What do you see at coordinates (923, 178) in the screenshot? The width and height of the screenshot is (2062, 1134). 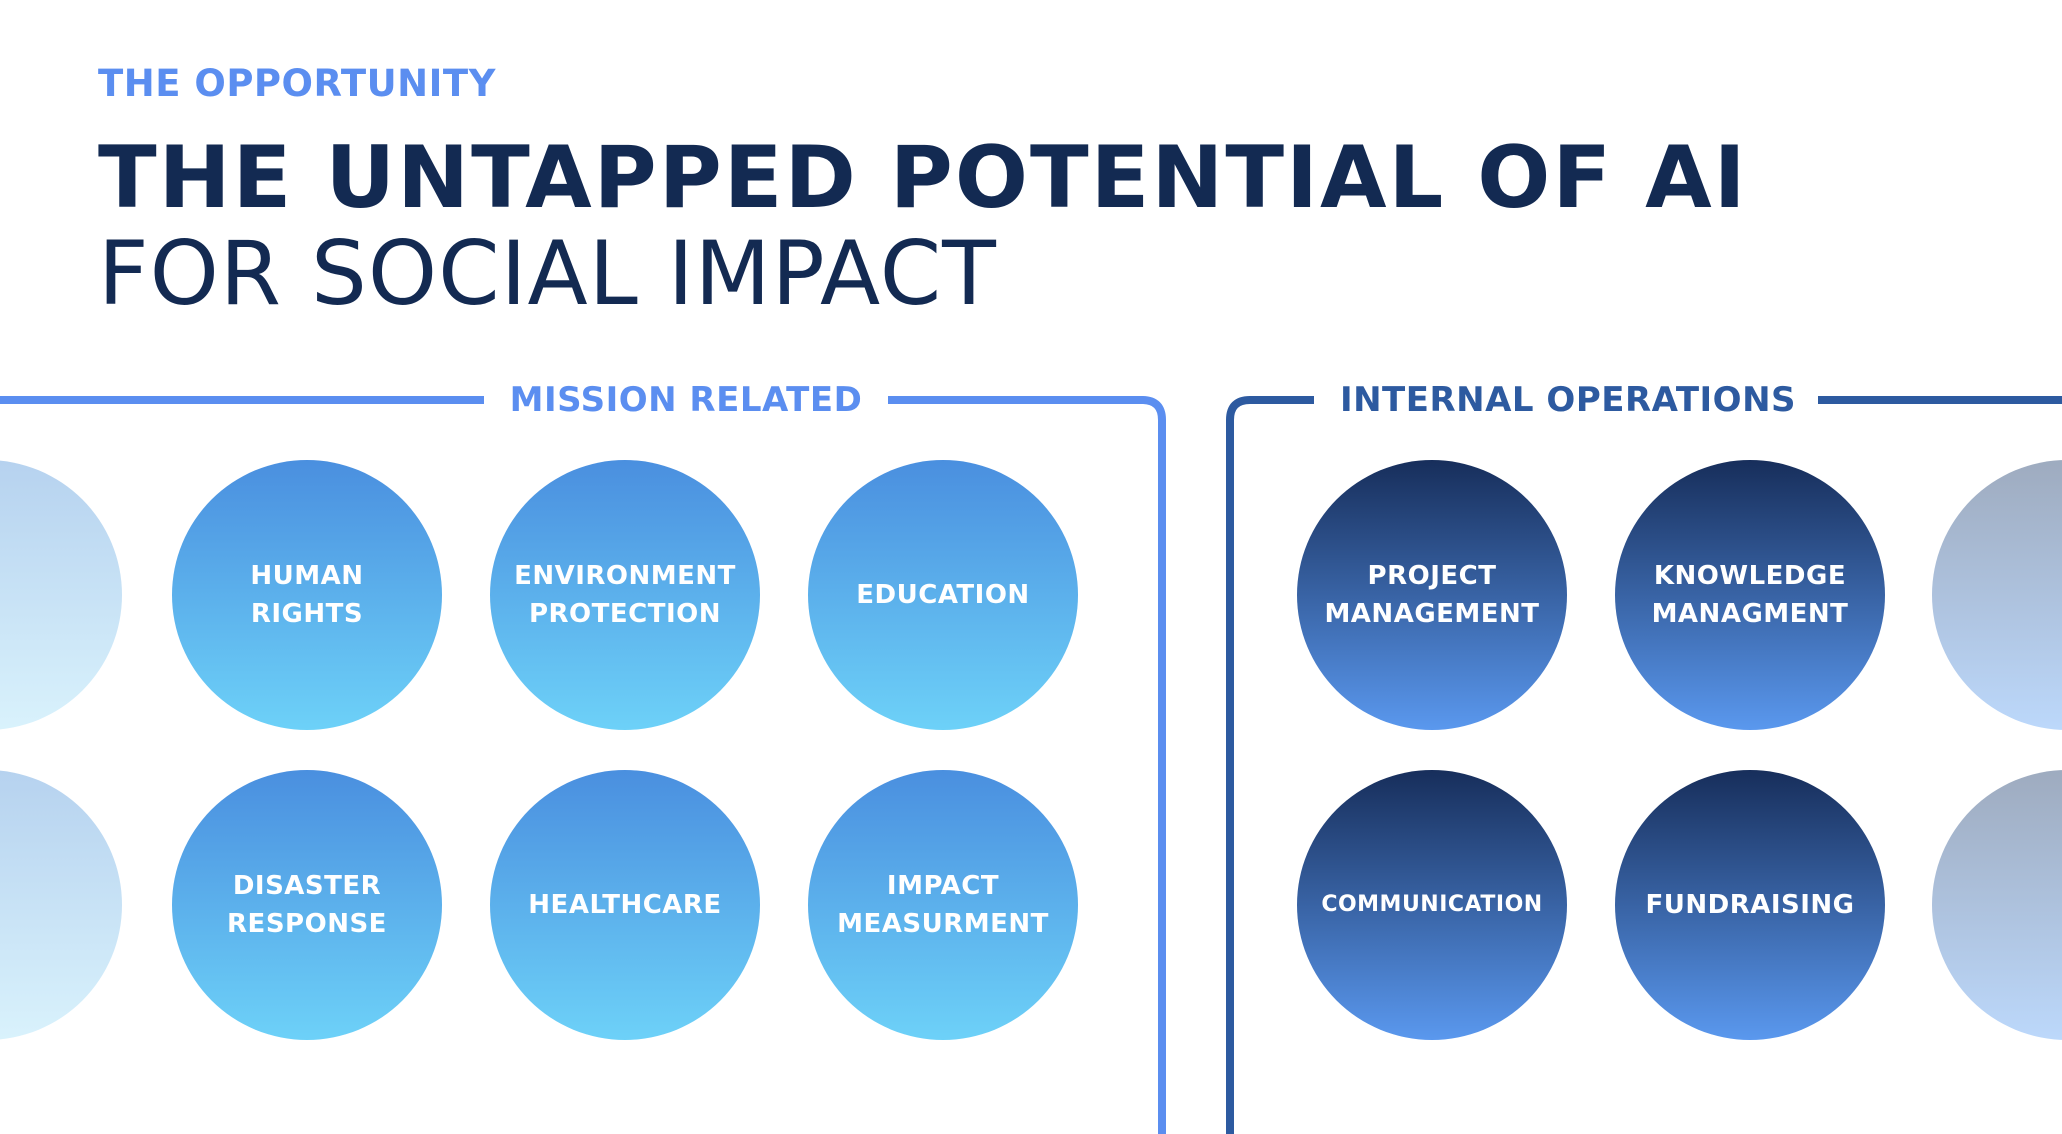 I see `page-title: THE UNTAPPED POTENTIAL OF AI` at bounding box center [923, 178].